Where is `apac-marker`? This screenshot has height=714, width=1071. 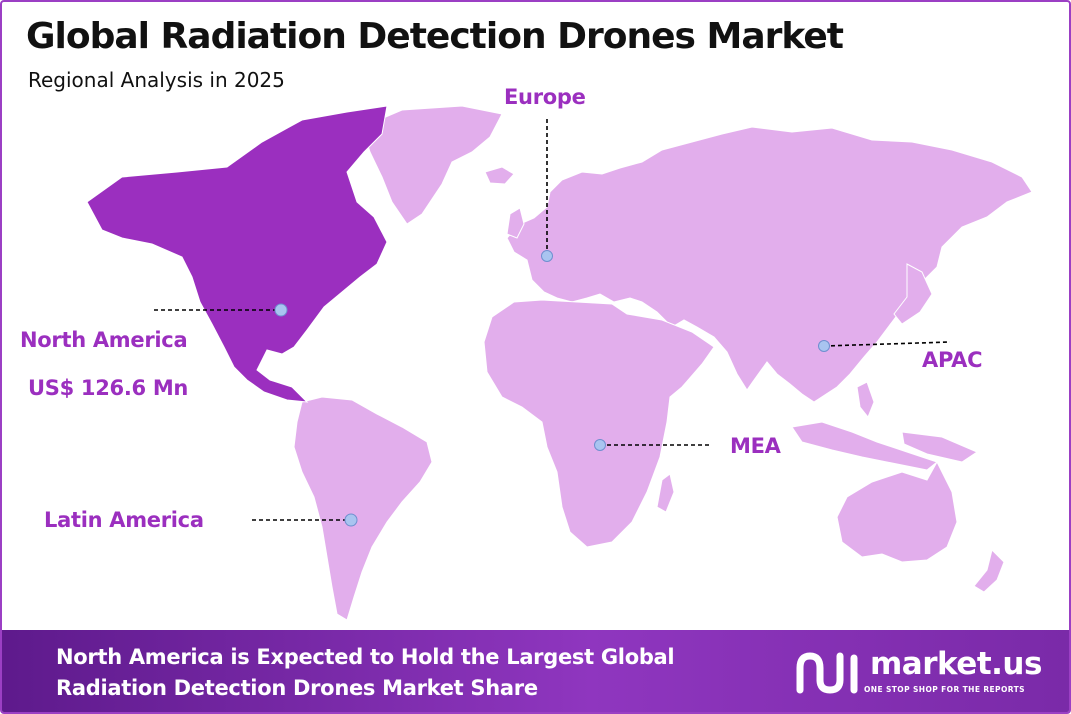 apac-marker is located at coordinates (824, 346).